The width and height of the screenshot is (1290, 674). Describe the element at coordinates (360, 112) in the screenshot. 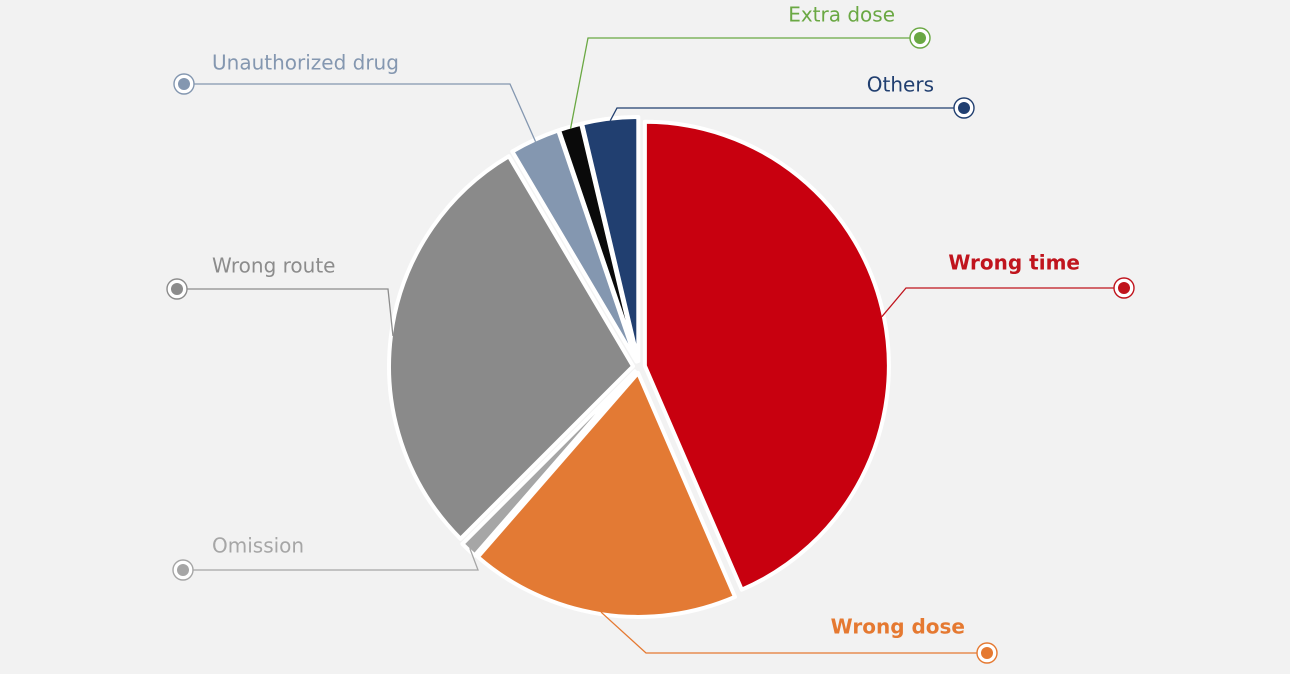

I see `callout-line-unauthorized-drug` at that location.